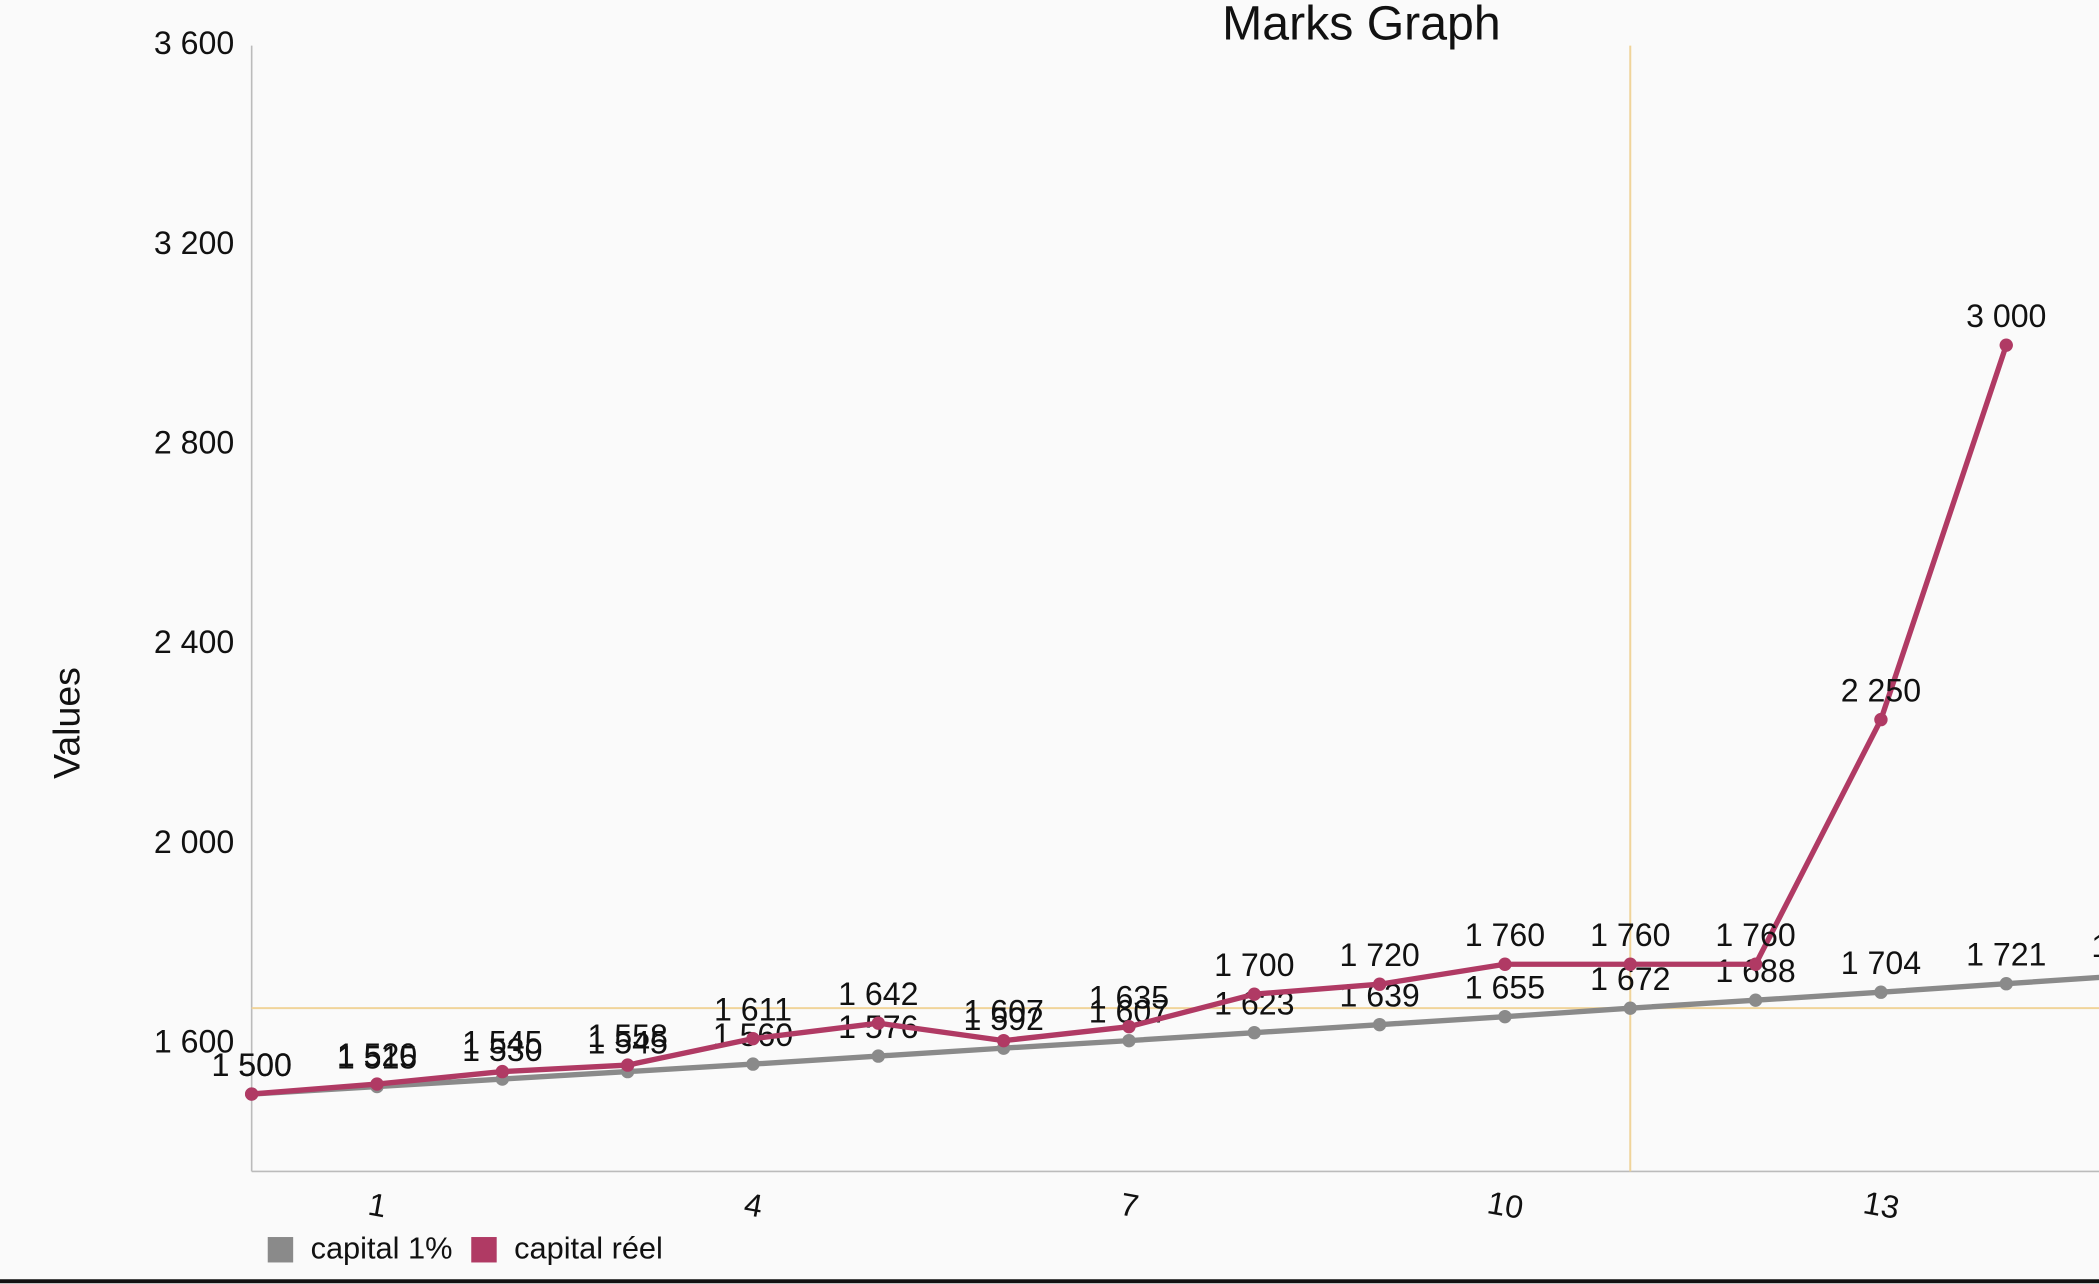 This screenshot has width=2099, height=1284. I want to click on data-label: 1 520, so click(377, 1055).